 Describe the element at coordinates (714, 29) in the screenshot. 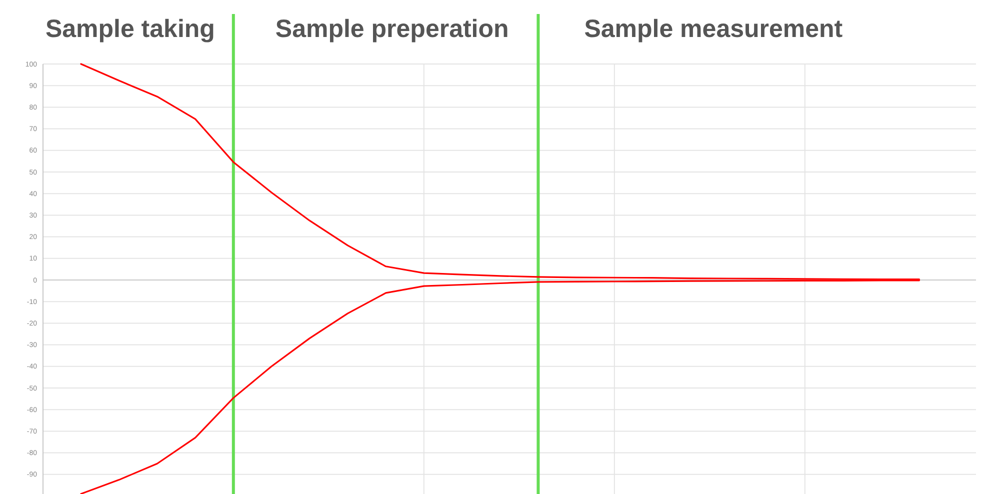

I see `text: Sample measurement` at that location.